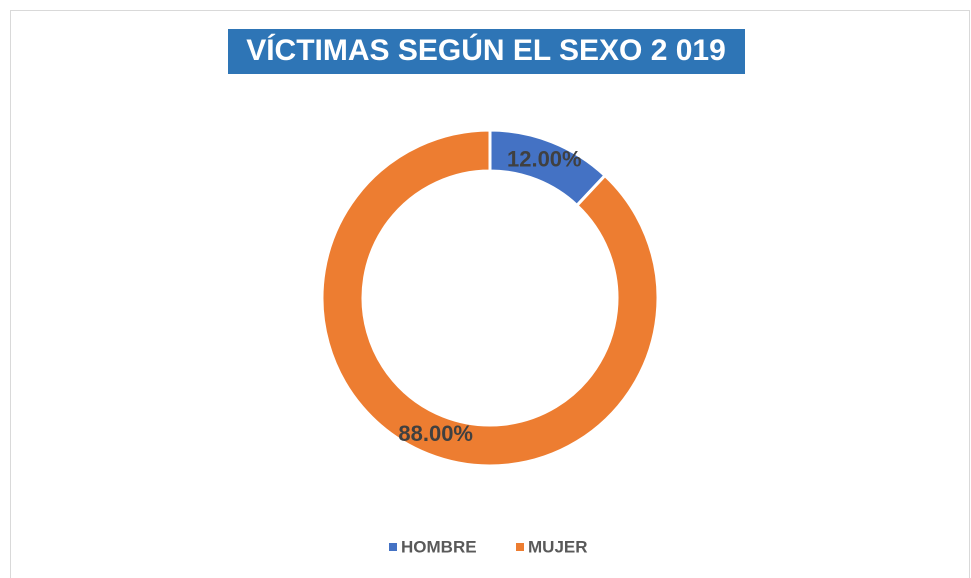 Image resolution: width=971 pixels, height=578 pixels. I want to click on data-label: 12.00%, so click(544, 159).